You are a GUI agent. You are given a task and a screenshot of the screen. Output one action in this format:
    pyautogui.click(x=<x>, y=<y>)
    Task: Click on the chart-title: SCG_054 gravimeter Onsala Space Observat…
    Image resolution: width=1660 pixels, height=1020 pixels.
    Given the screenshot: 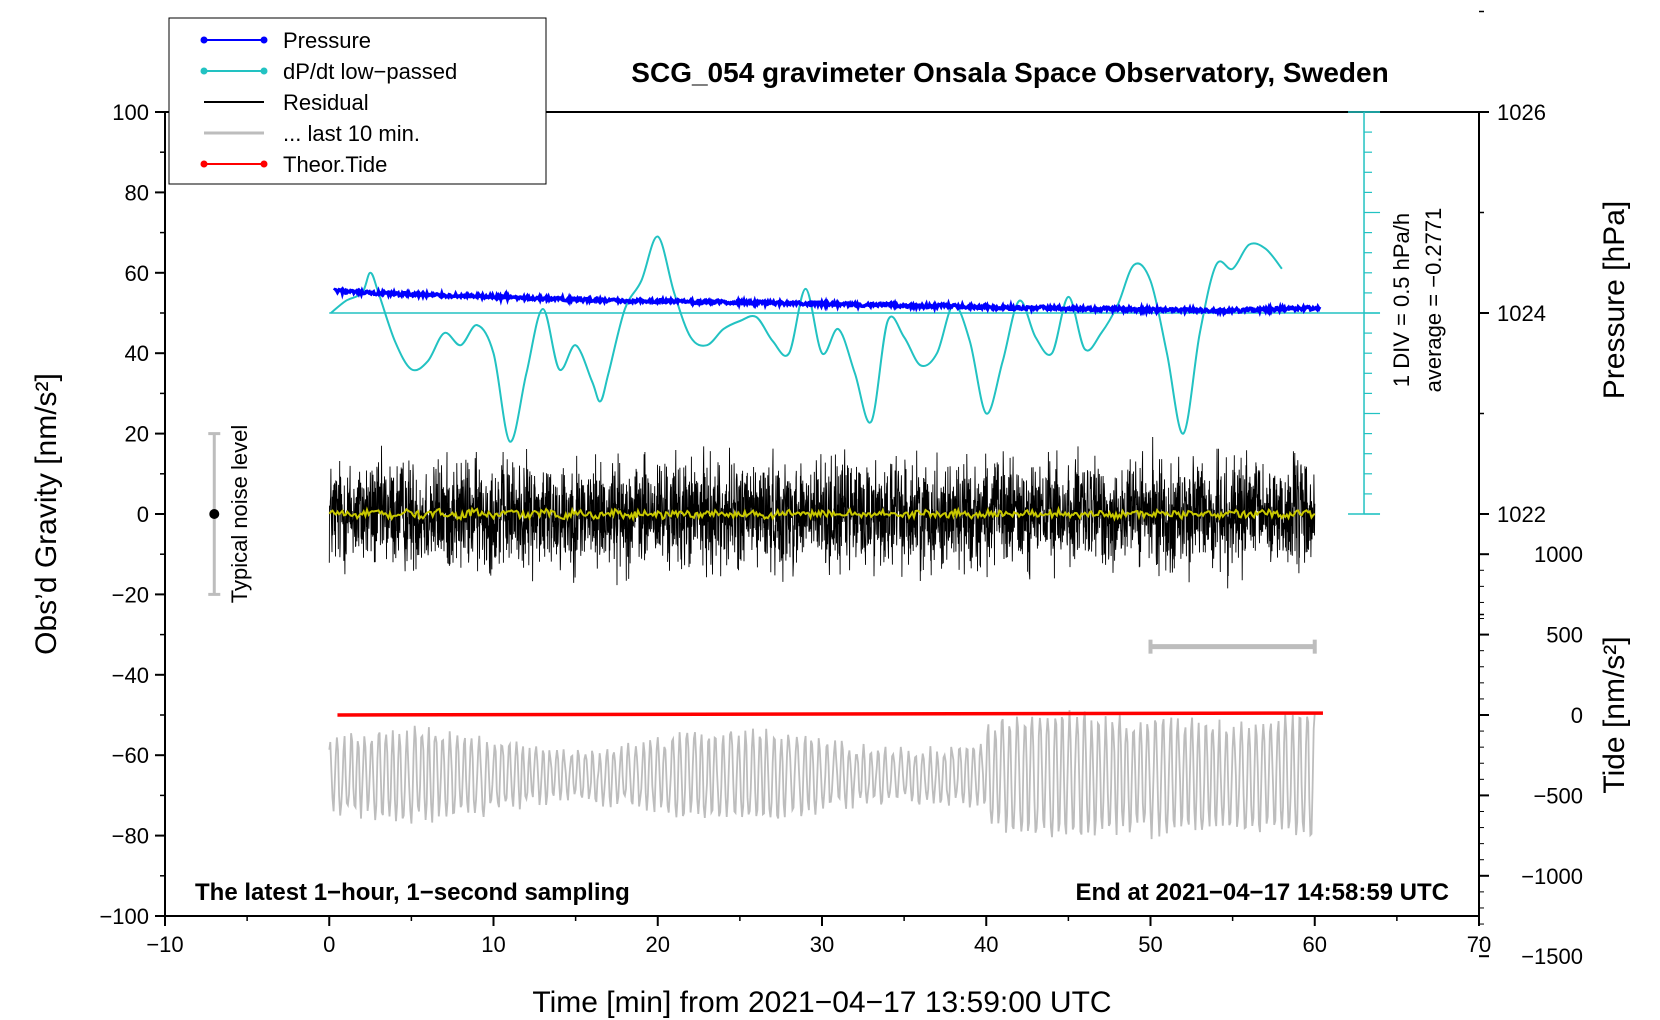 What is the action you would take?
    pyautogui.click(x=1009, y=72)
    